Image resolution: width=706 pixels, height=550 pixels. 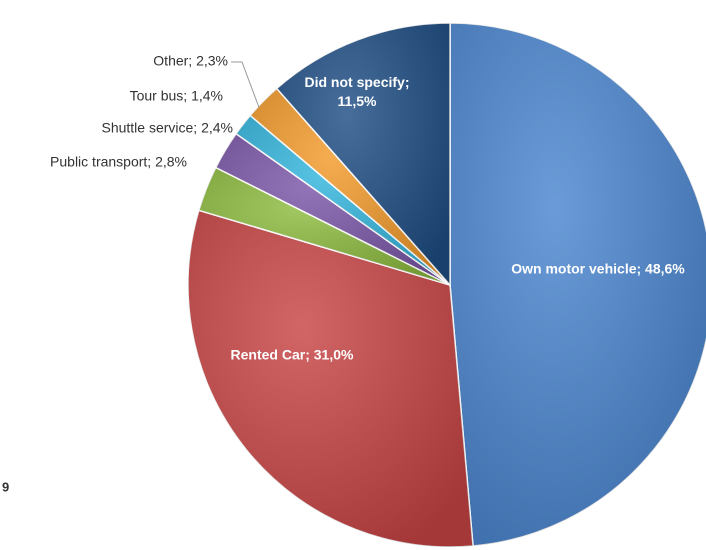 I want to click on page-number: 9, so click(x=5, y=486).